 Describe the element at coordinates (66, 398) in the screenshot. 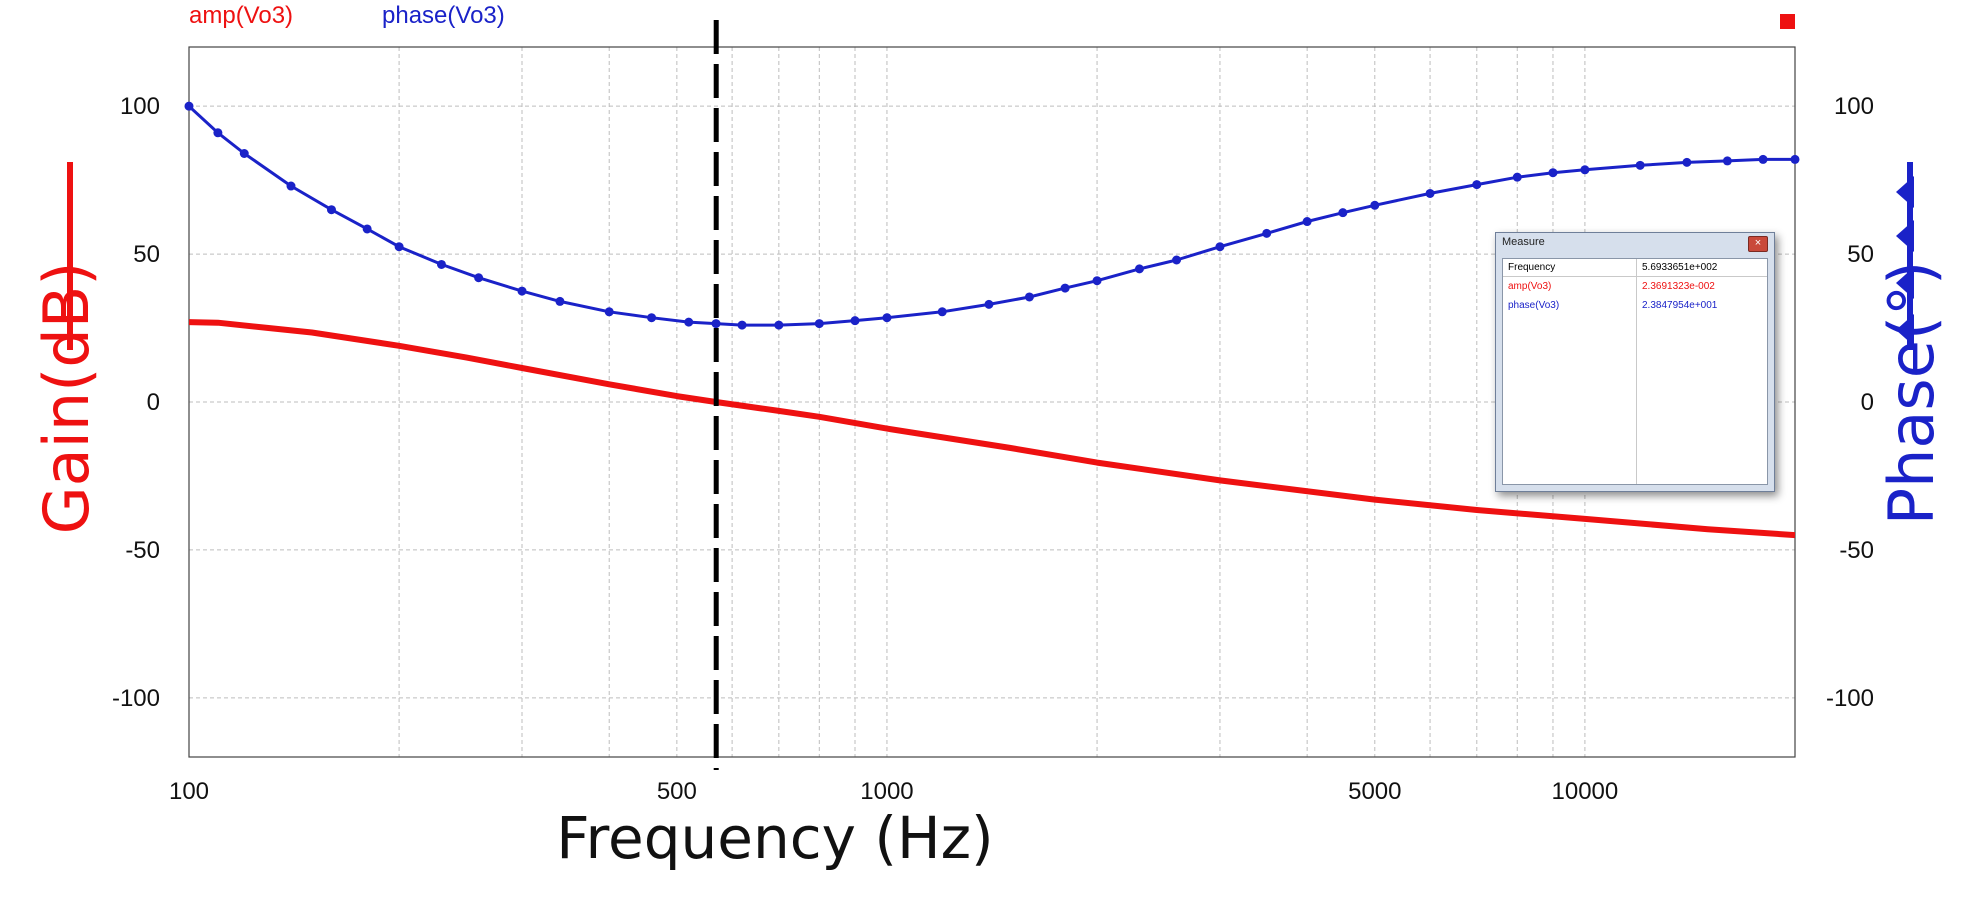

I see `y-axis-title: Gain(dB)` at that location.